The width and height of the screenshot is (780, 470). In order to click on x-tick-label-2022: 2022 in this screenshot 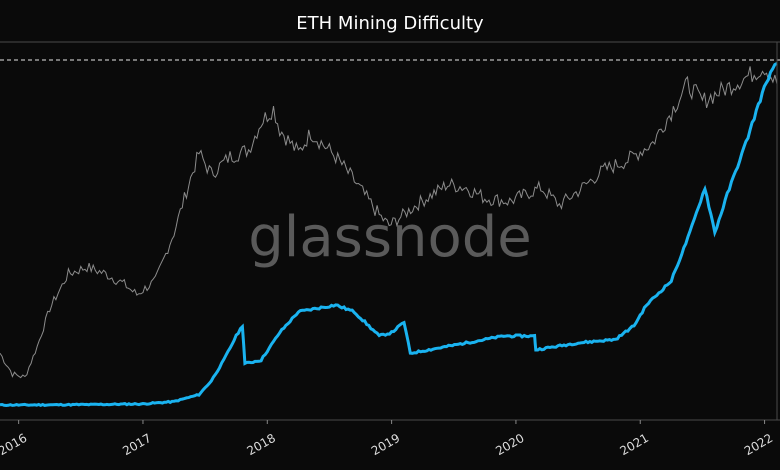, I will do `click(758, 444)`.